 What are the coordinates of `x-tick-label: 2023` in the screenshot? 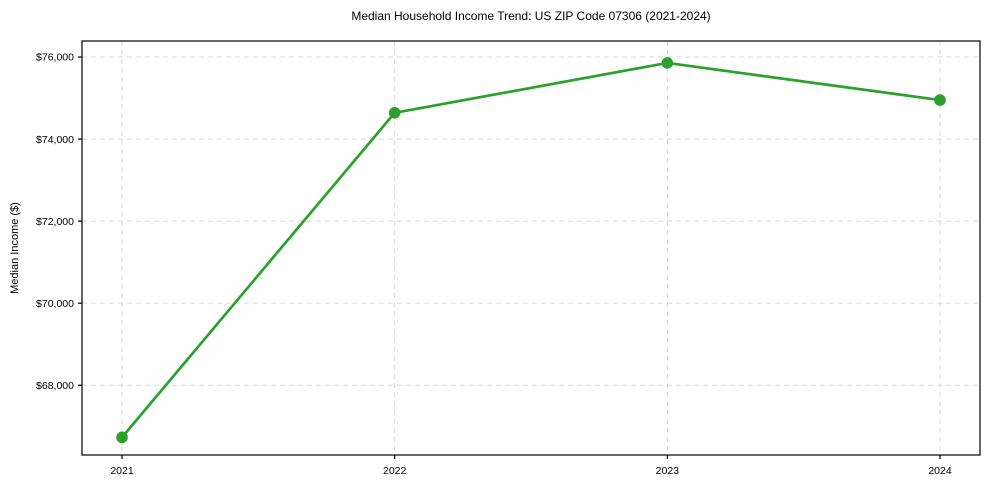 It's located at (668, 471).